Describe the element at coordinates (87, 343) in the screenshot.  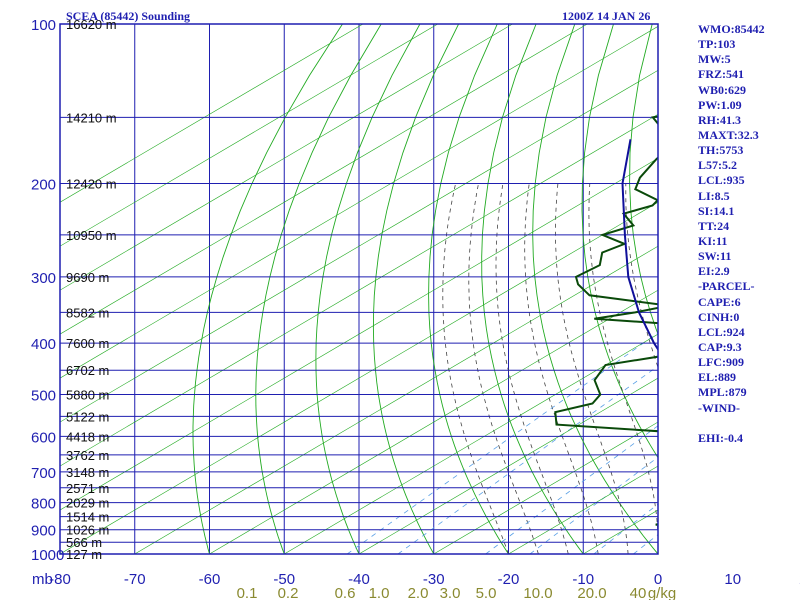
I see `height-label: 7600 m` at that location.